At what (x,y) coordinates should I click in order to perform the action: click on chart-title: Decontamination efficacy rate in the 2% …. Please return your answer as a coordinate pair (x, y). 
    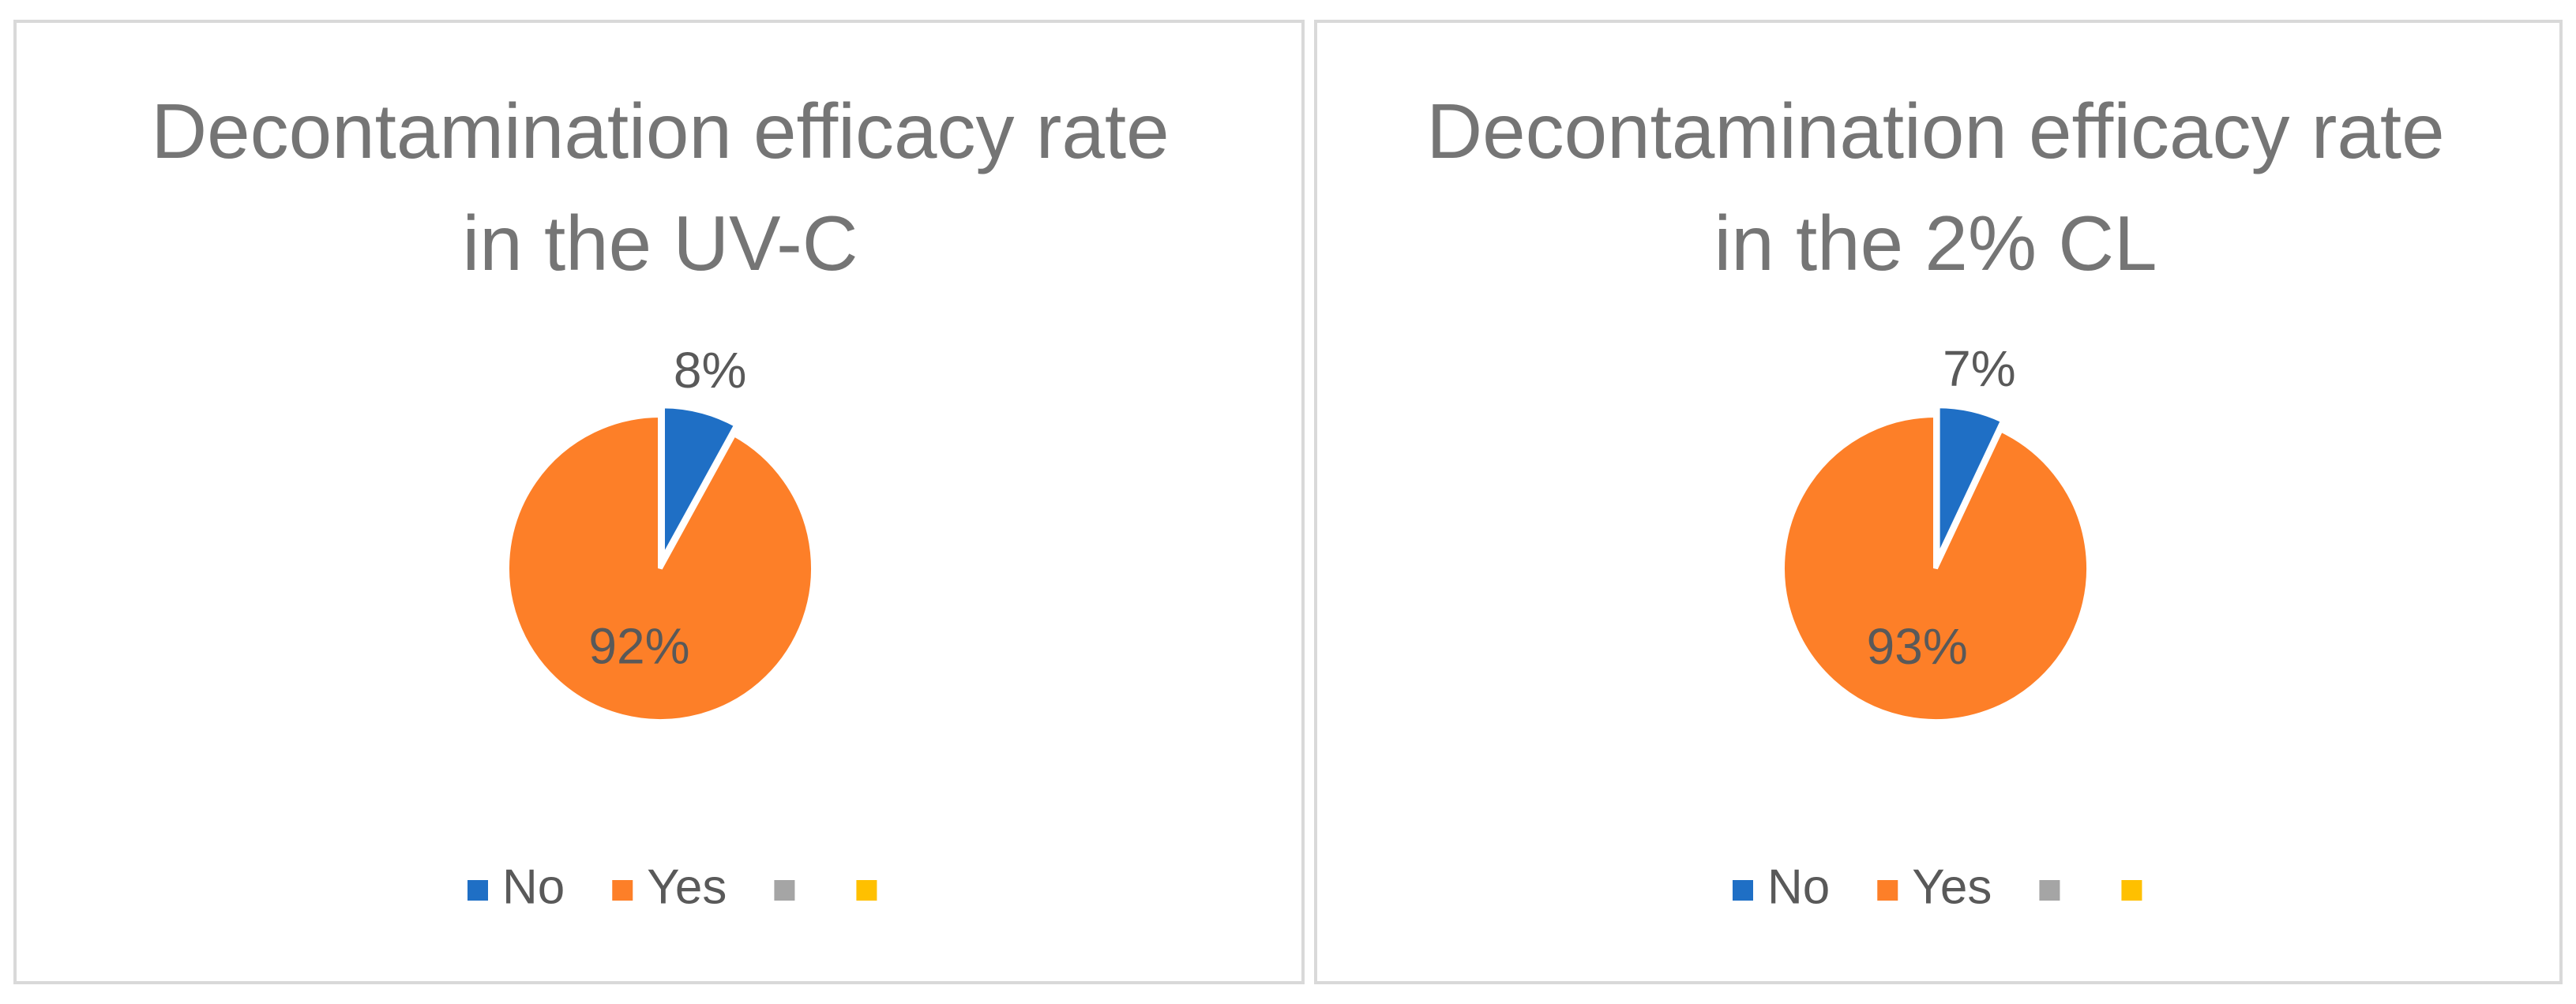
    Looking at the image, I should click on (1935, 187).